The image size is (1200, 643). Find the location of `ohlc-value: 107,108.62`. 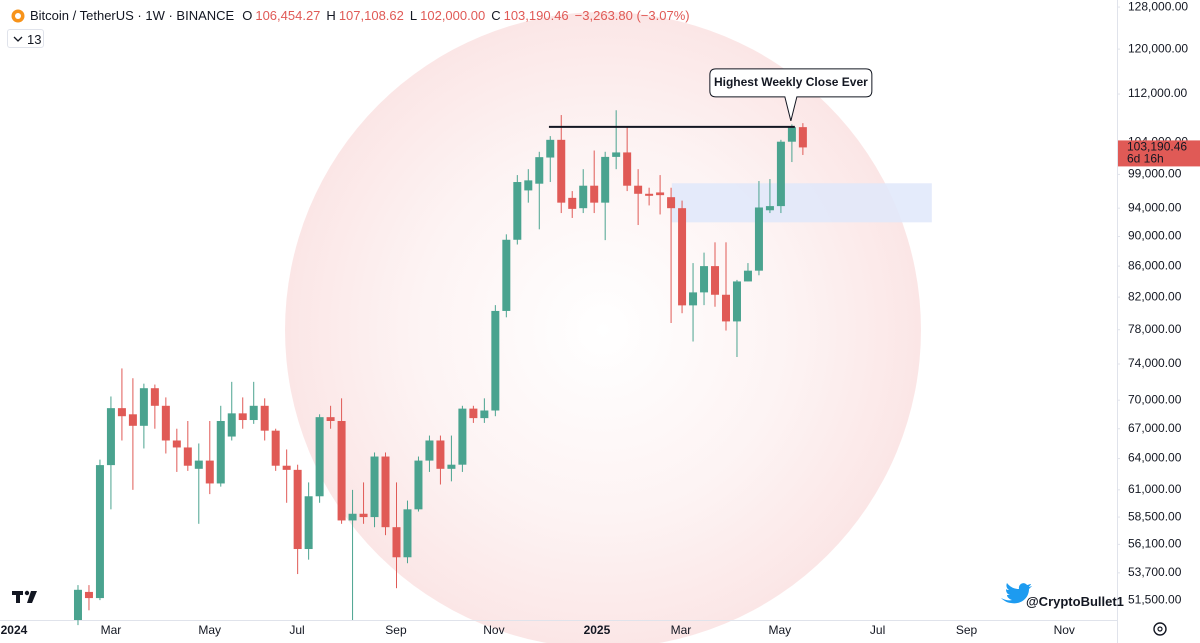

ohlc-value: 107,108.62 is located at coordinates (371, 15).